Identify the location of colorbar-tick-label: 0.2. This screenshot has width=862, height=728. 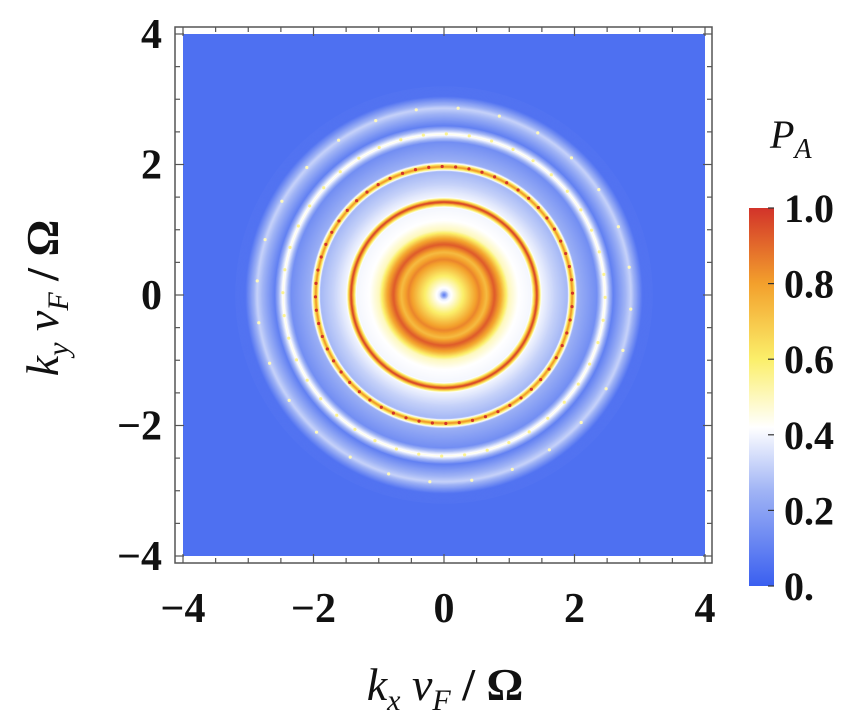
(809, 510).